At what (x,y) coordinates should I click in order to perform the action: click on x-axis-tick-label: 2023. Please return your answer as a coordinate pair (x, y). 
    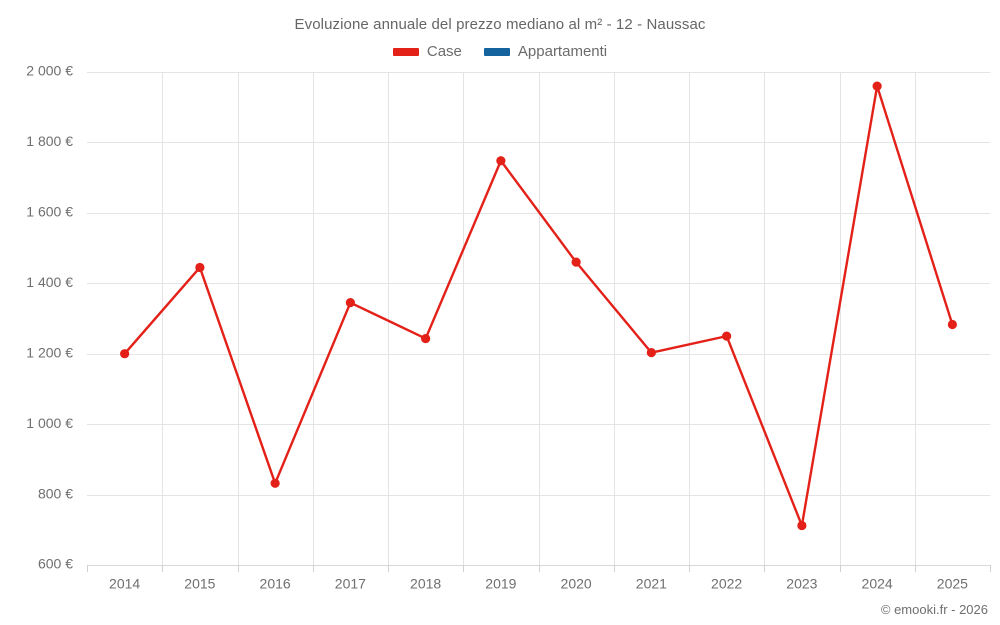
    Looking at the image, I should click on (801, 583).